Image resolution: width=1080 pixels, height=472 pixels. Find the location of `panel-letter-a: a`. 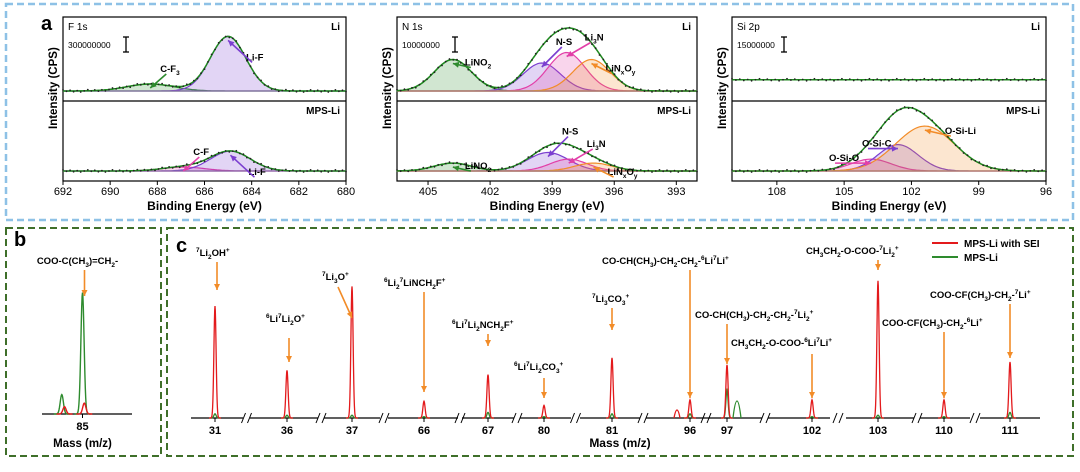

panel-letter-a: a is located at coordinates (47, 24).